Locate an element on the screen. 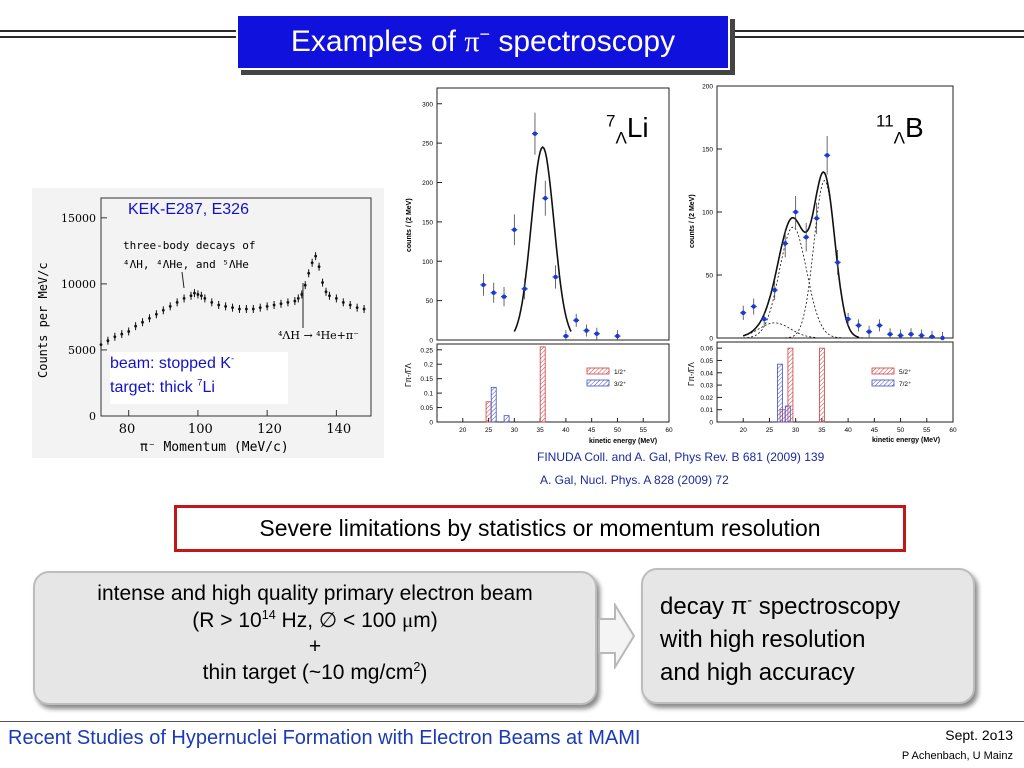  kek-y-tick-label-3: 15000 is located at coordinates (78, 218).